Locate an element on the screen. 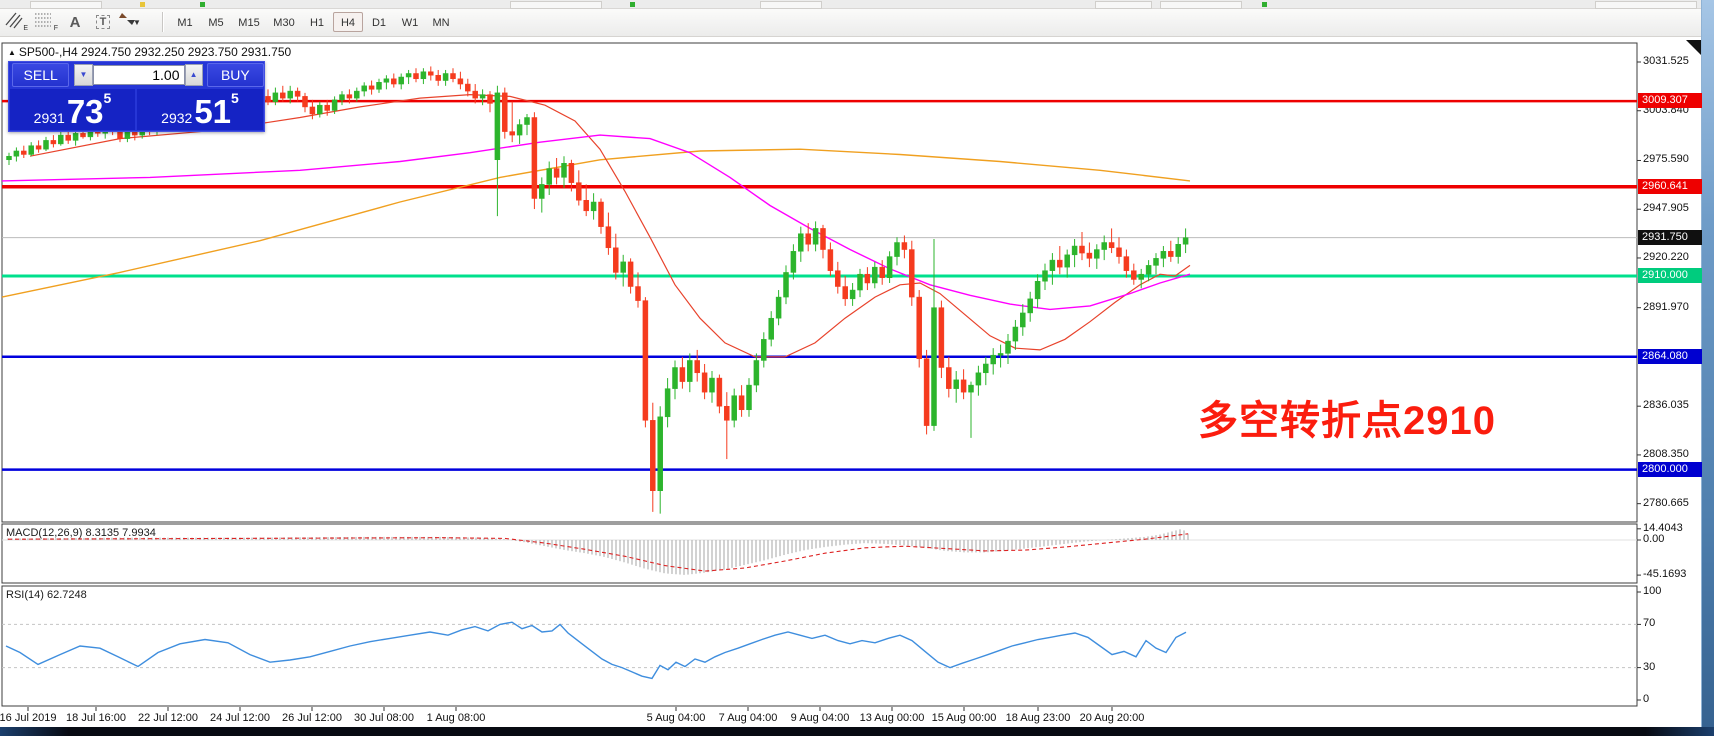 The width and height of the screenshot is (1714, 736). time-axis-label: 13 Aug 00:00 is located at coordinates (892, 718).